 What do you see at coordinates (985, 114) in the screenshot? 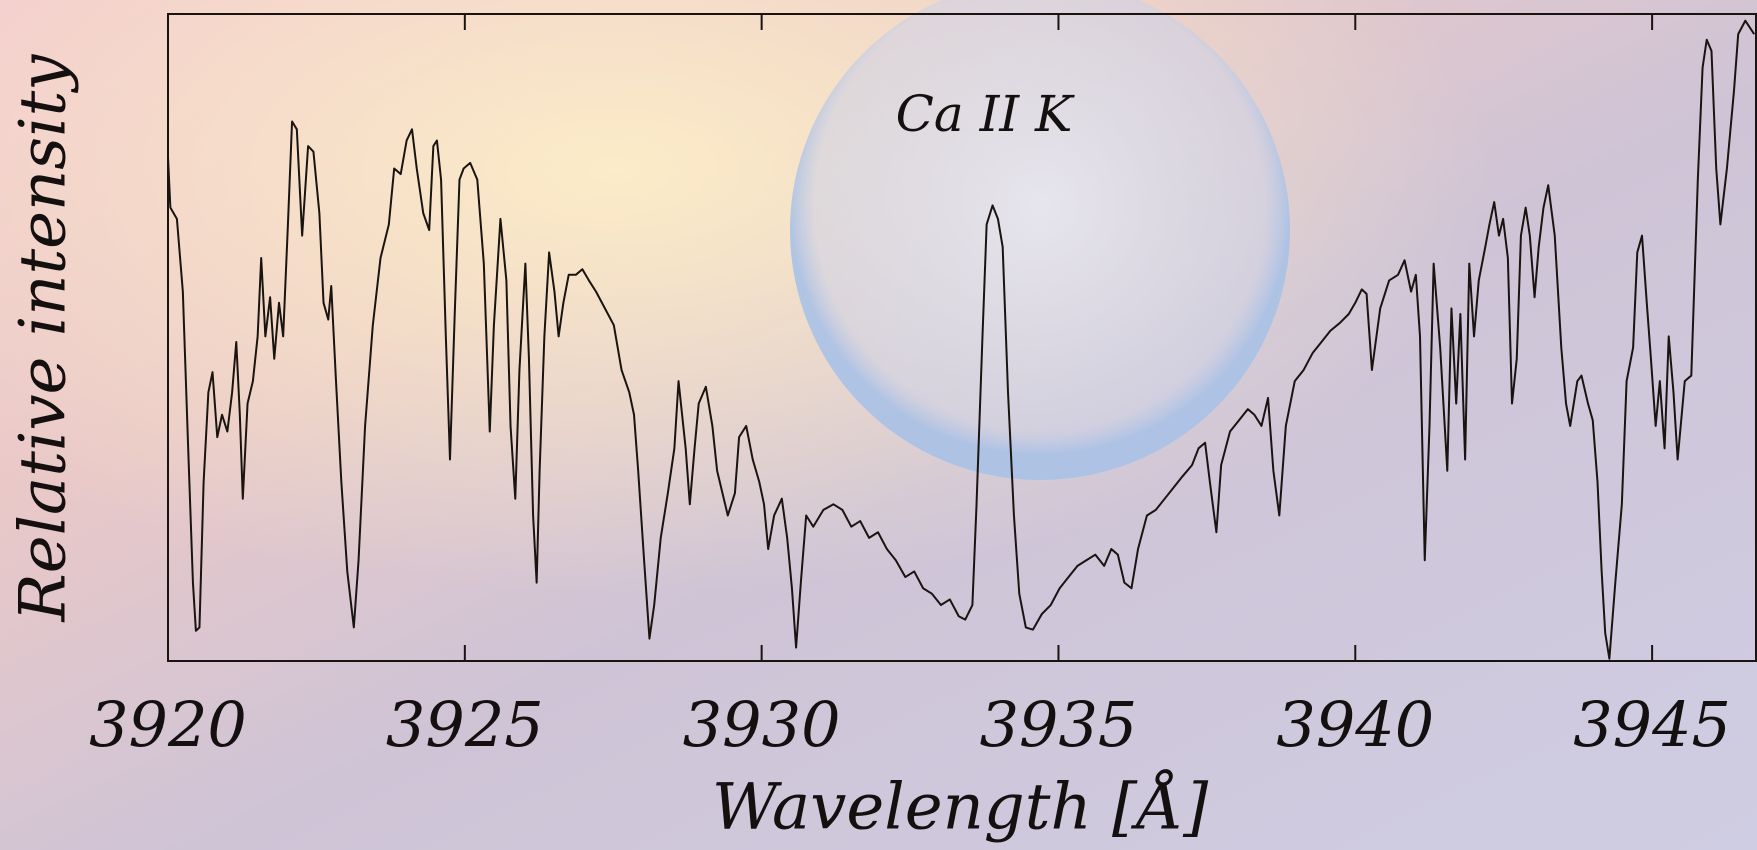
I see `annotation: Ca II K` at bounding box center [985, 114].